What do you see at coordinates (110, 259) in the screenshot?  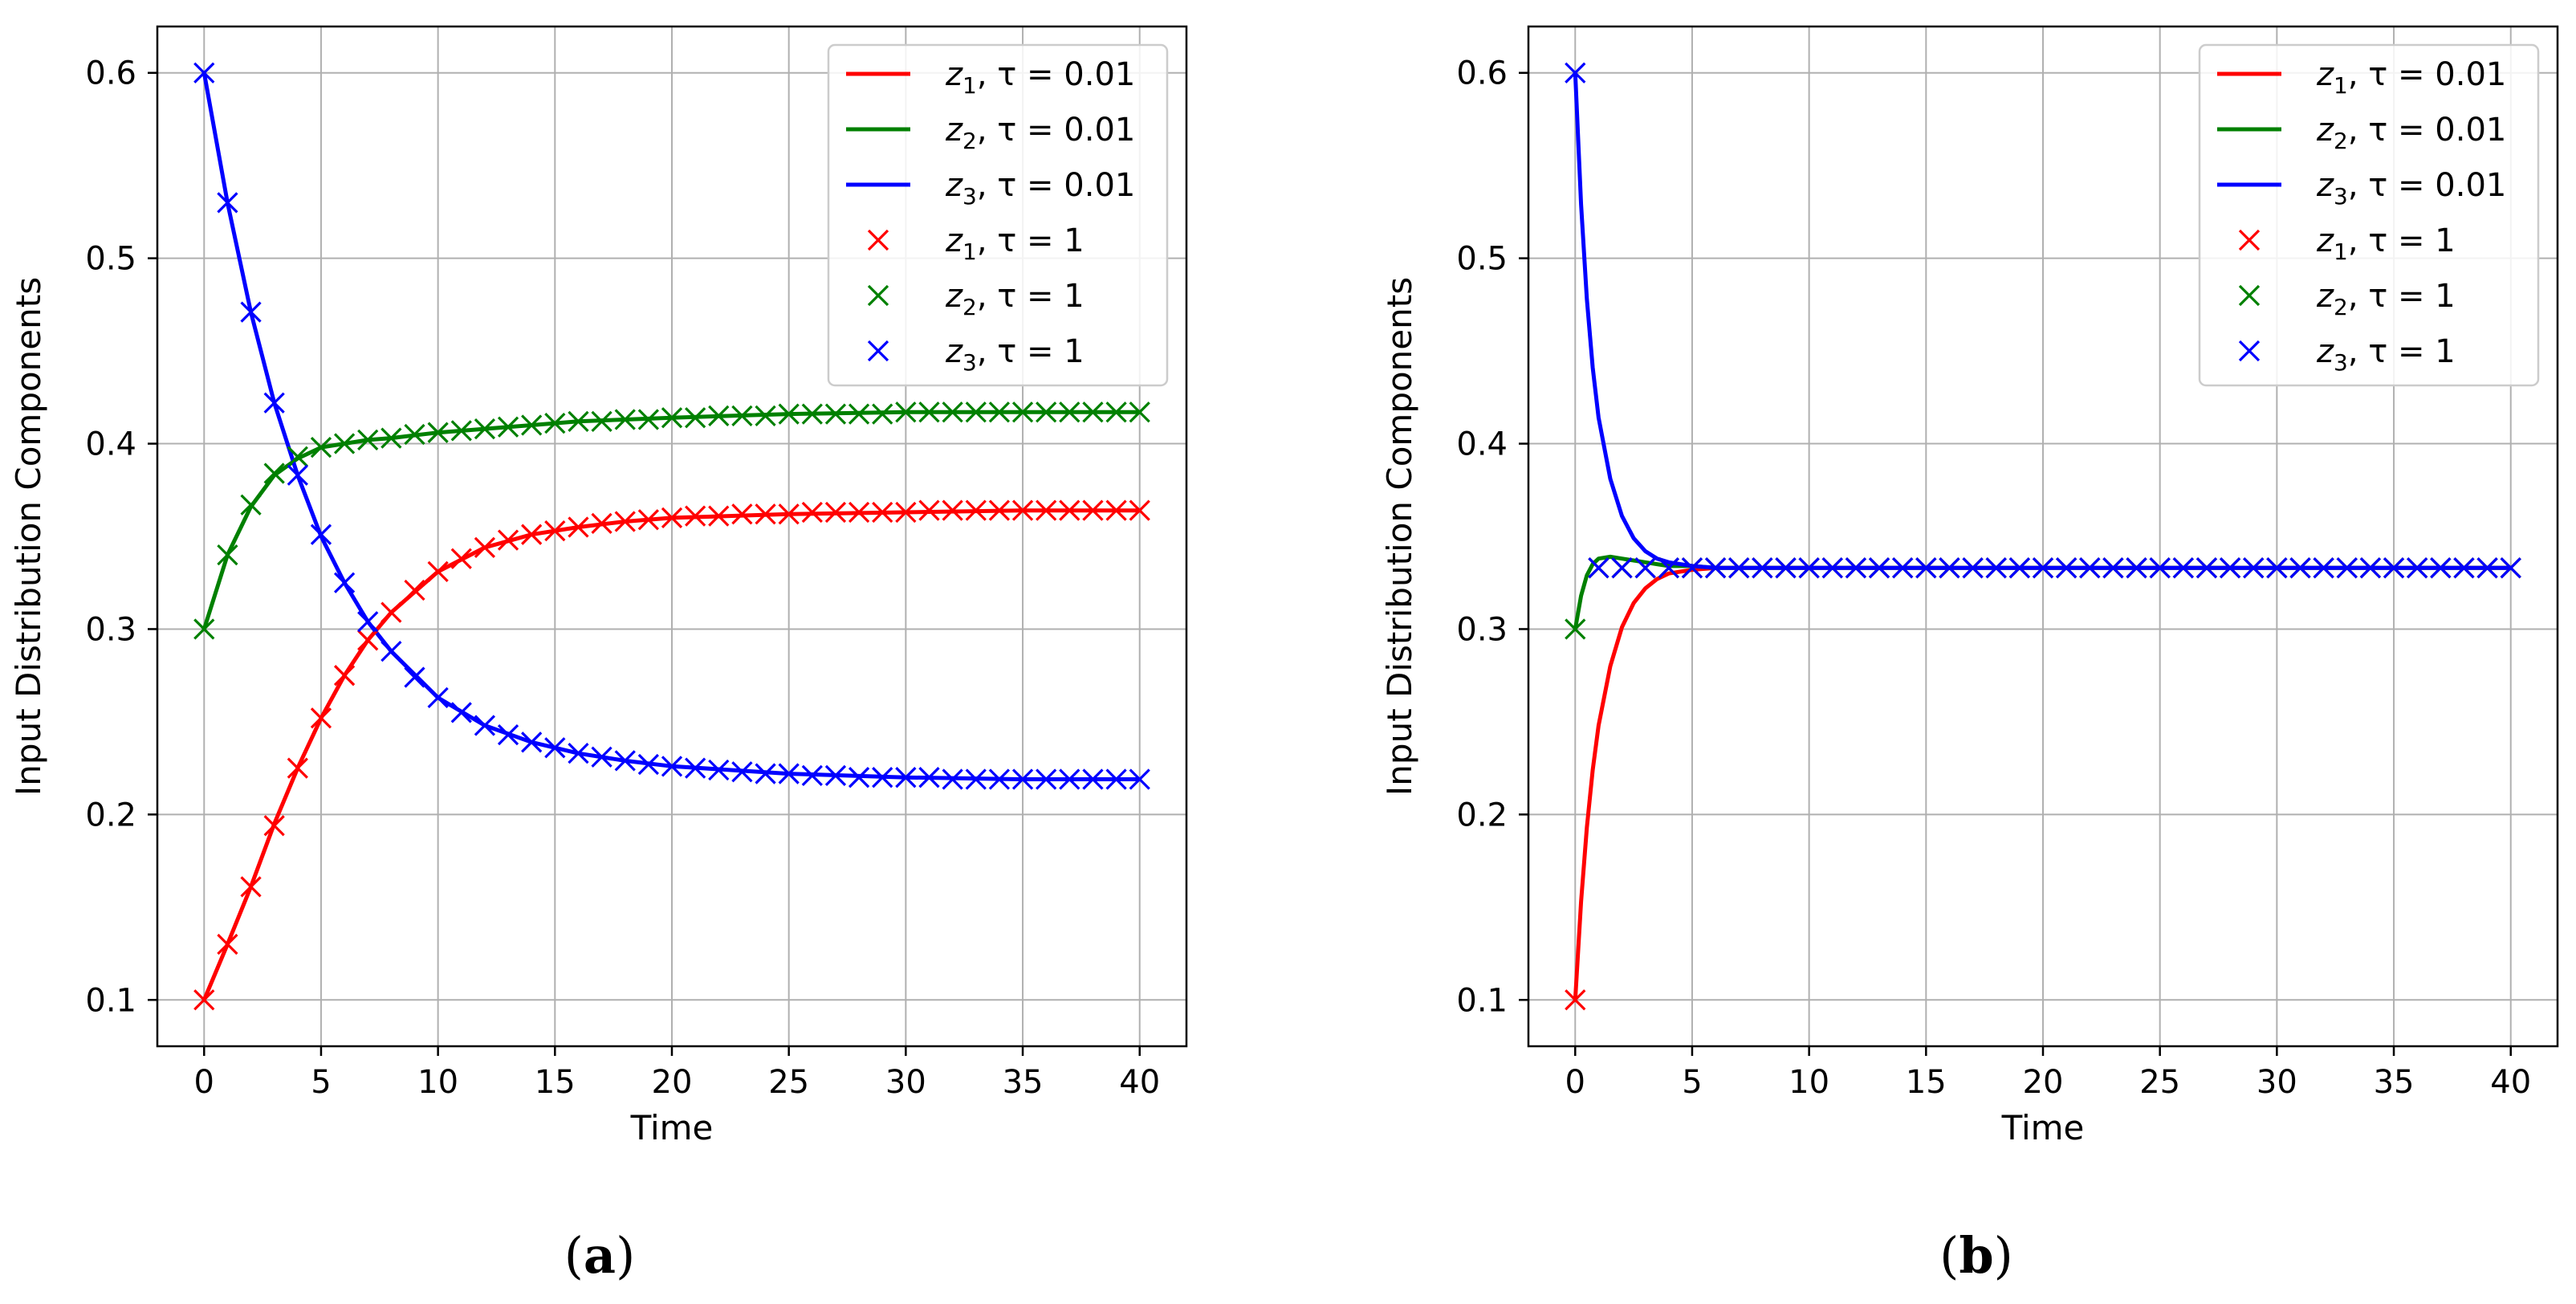 I see `y-tick-label: 0.5` at bounding box center [110, 259].